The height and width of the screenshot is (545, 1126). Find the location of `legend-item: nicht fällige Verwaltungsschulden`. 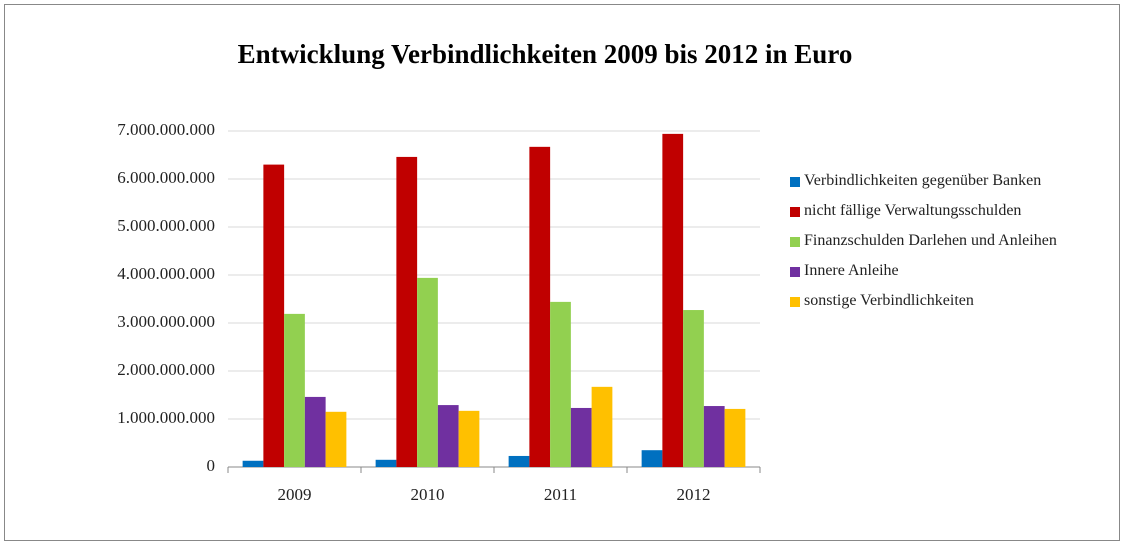

legend-item: nicht fällige Verwaltungsschulden is located at coordinates (950, 211).